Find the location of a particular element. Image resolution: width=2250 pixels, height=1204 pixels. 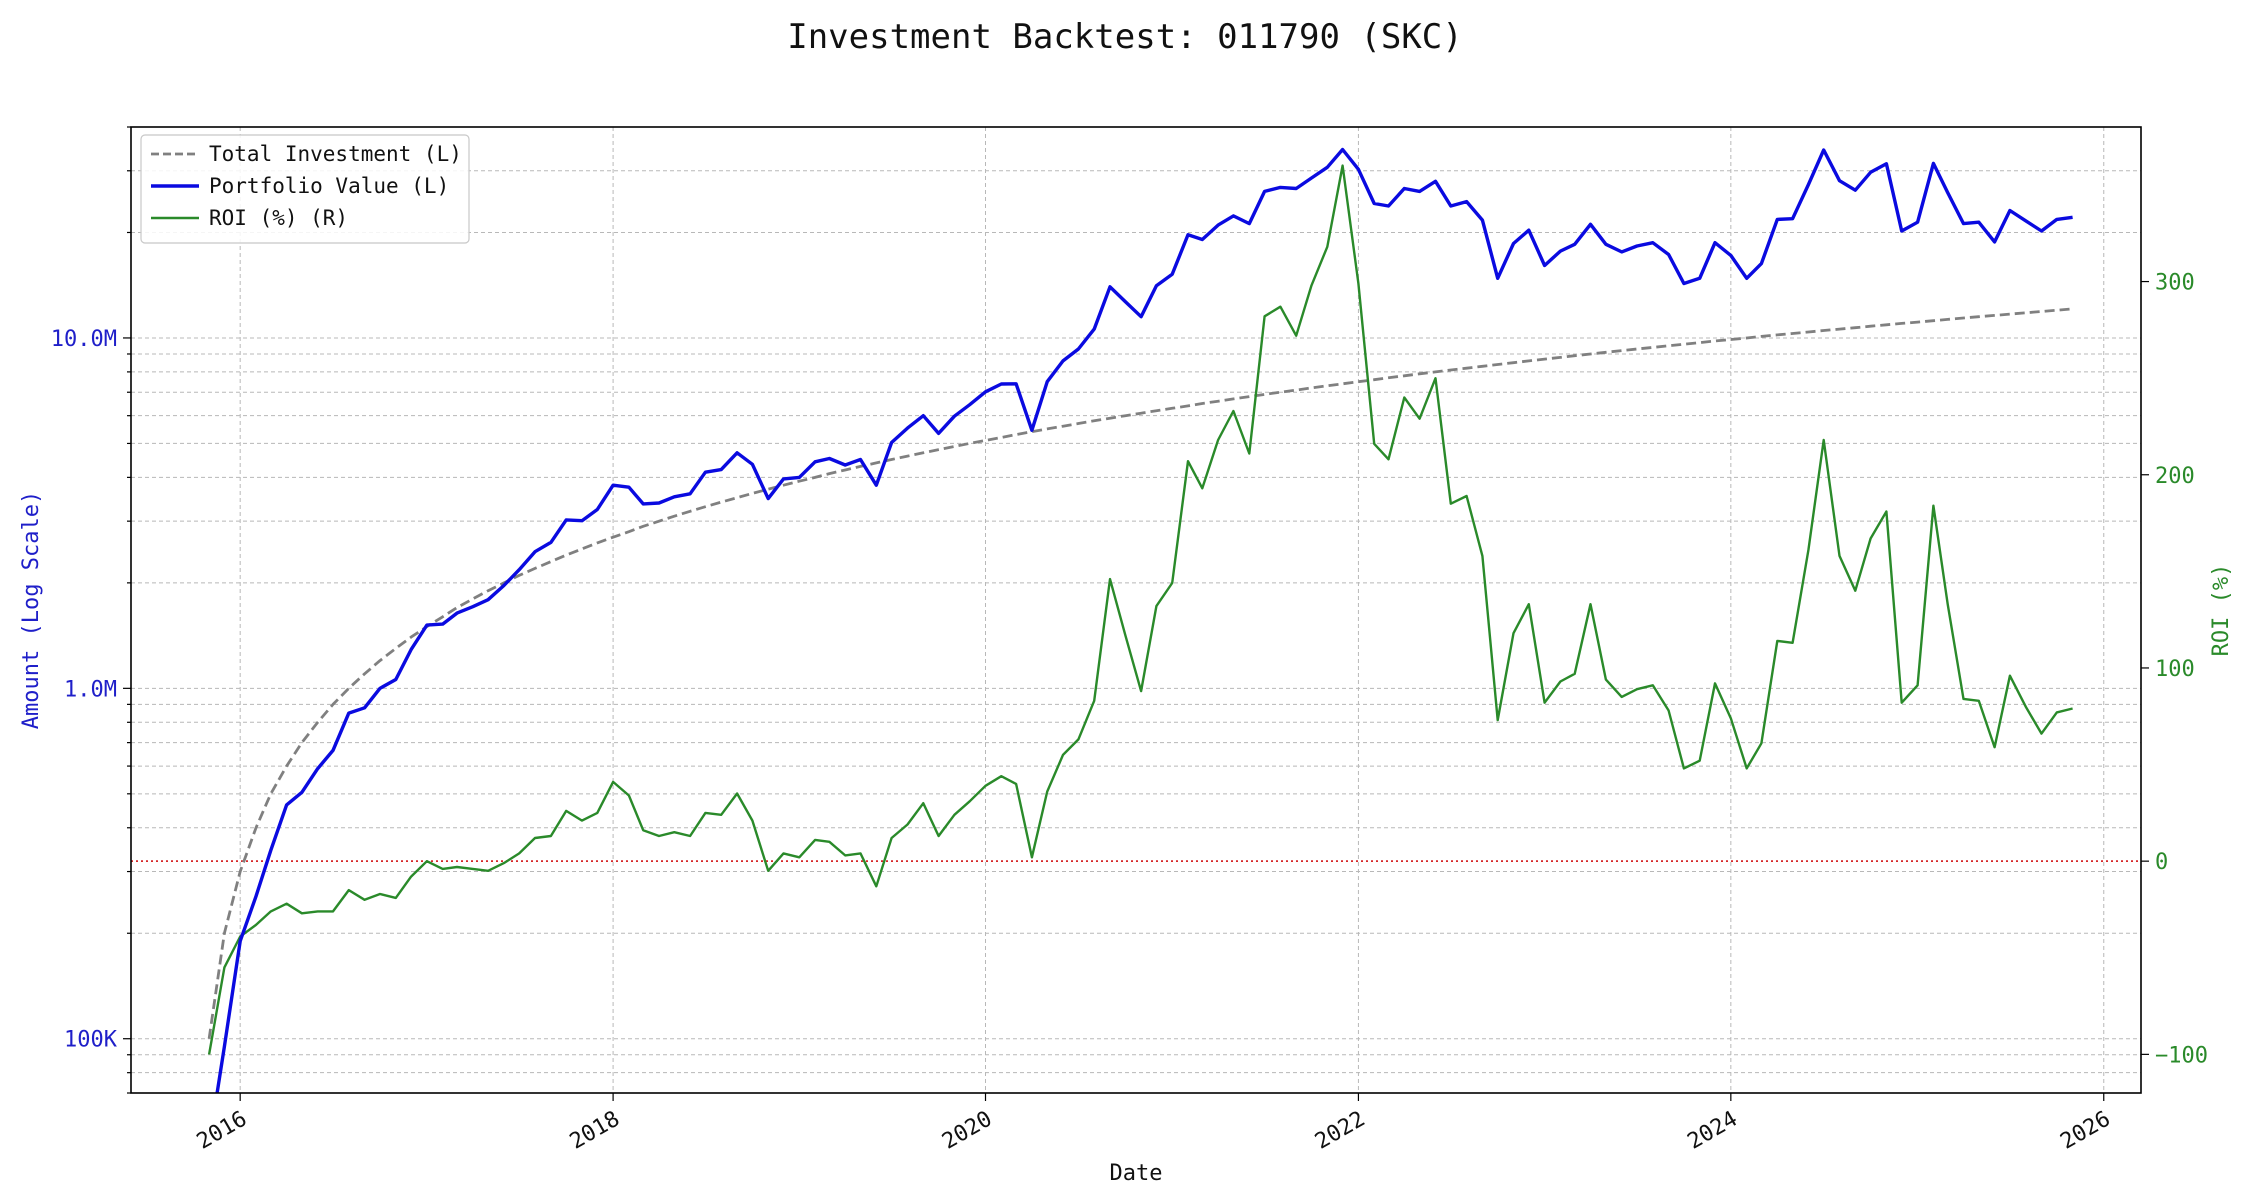

left-tick-label: 10.0M is located at coordinates (84, 339).